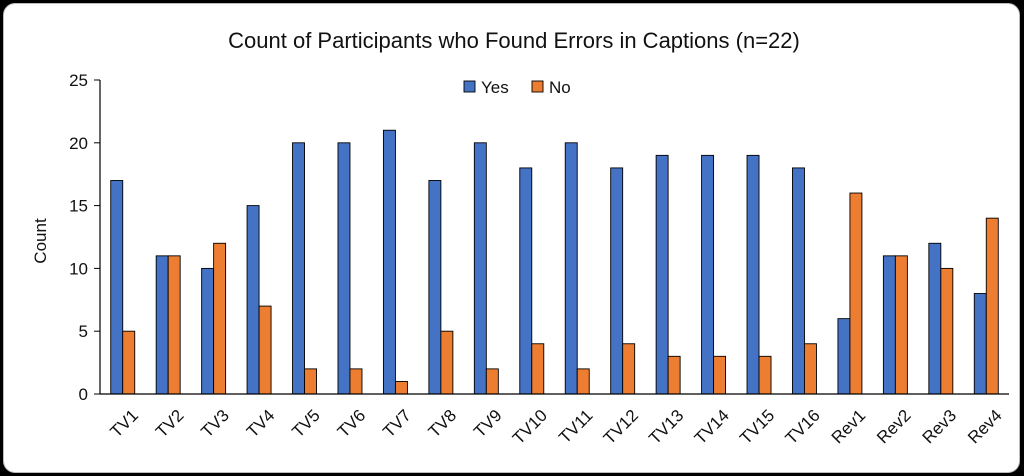  What do you see at coordinates (560, 87) in the screenshot?
I see `legend-label-no: No` at bounding box center [560, 87].